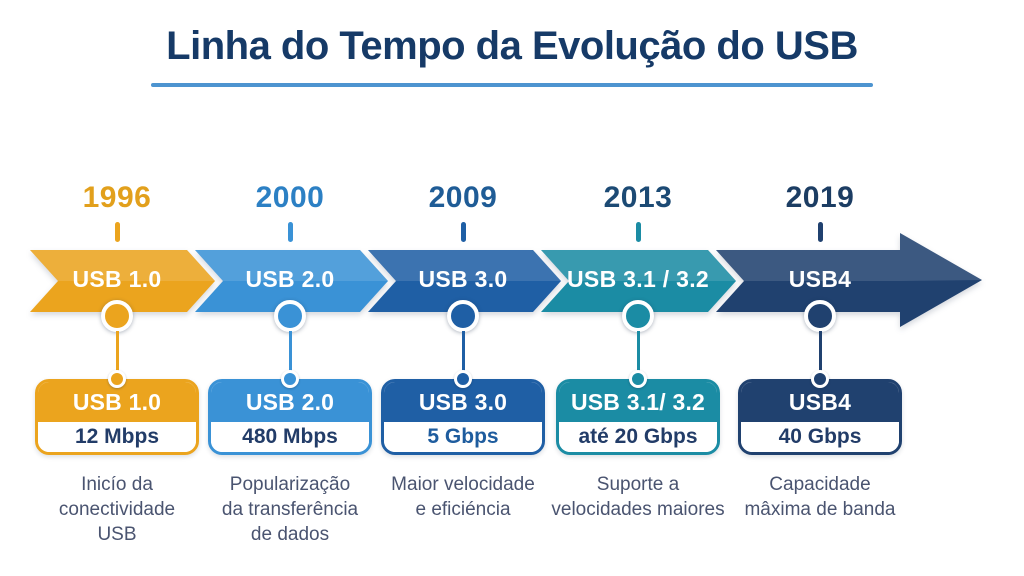  Describe the element at coordinates (117, 437) in the screenshot. I see `card-value: 12 Mbps` at that location.